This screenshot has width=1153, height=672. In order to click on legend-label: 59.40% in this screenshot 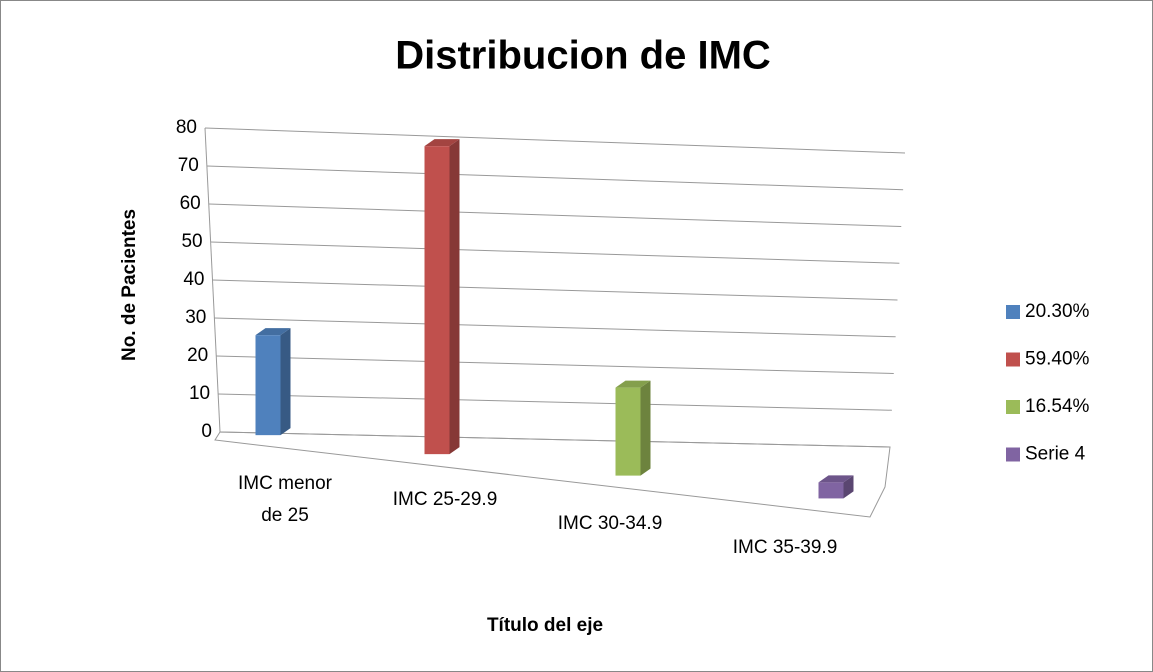, I will do `click(1057, 359)`.